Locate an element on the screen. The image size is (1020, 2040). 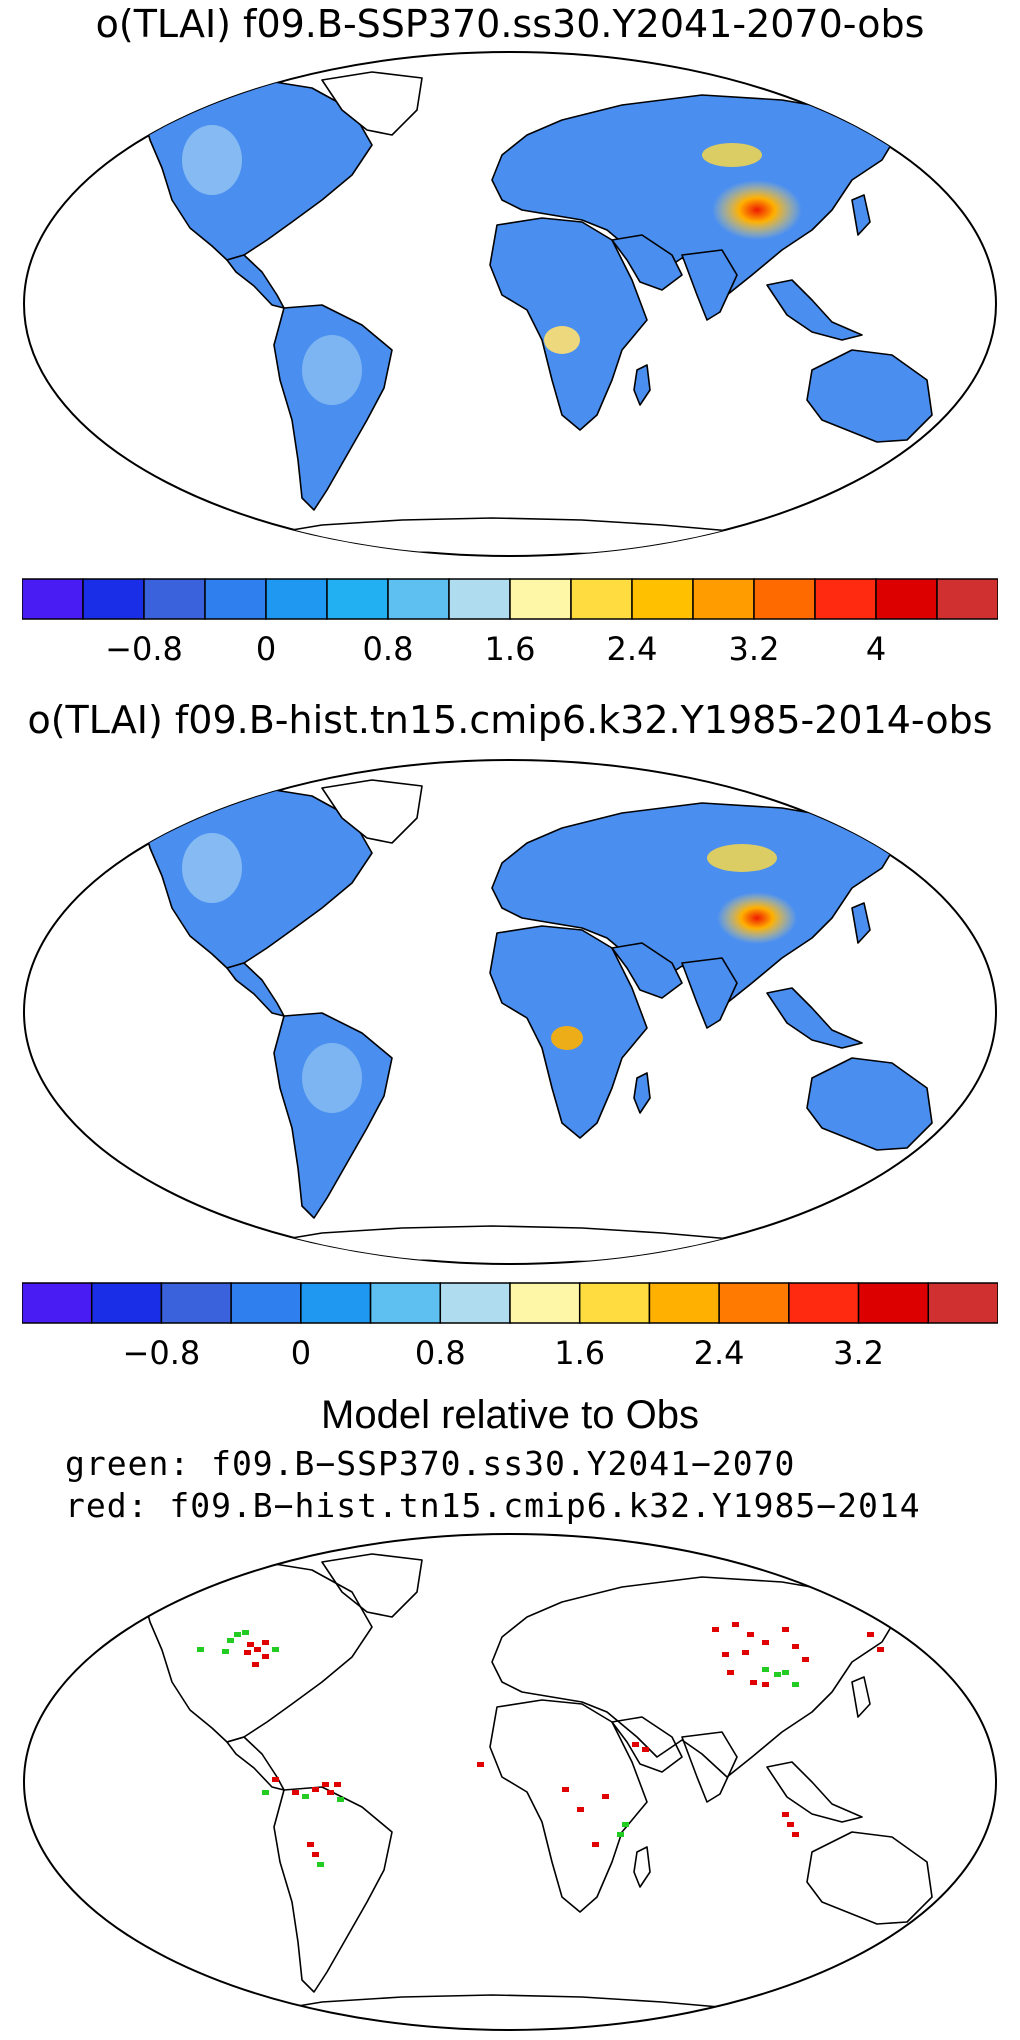
legend-green: green: f09.B−SSP370.ss30.Y2041−2070 is located at coordinates (430, 1463).